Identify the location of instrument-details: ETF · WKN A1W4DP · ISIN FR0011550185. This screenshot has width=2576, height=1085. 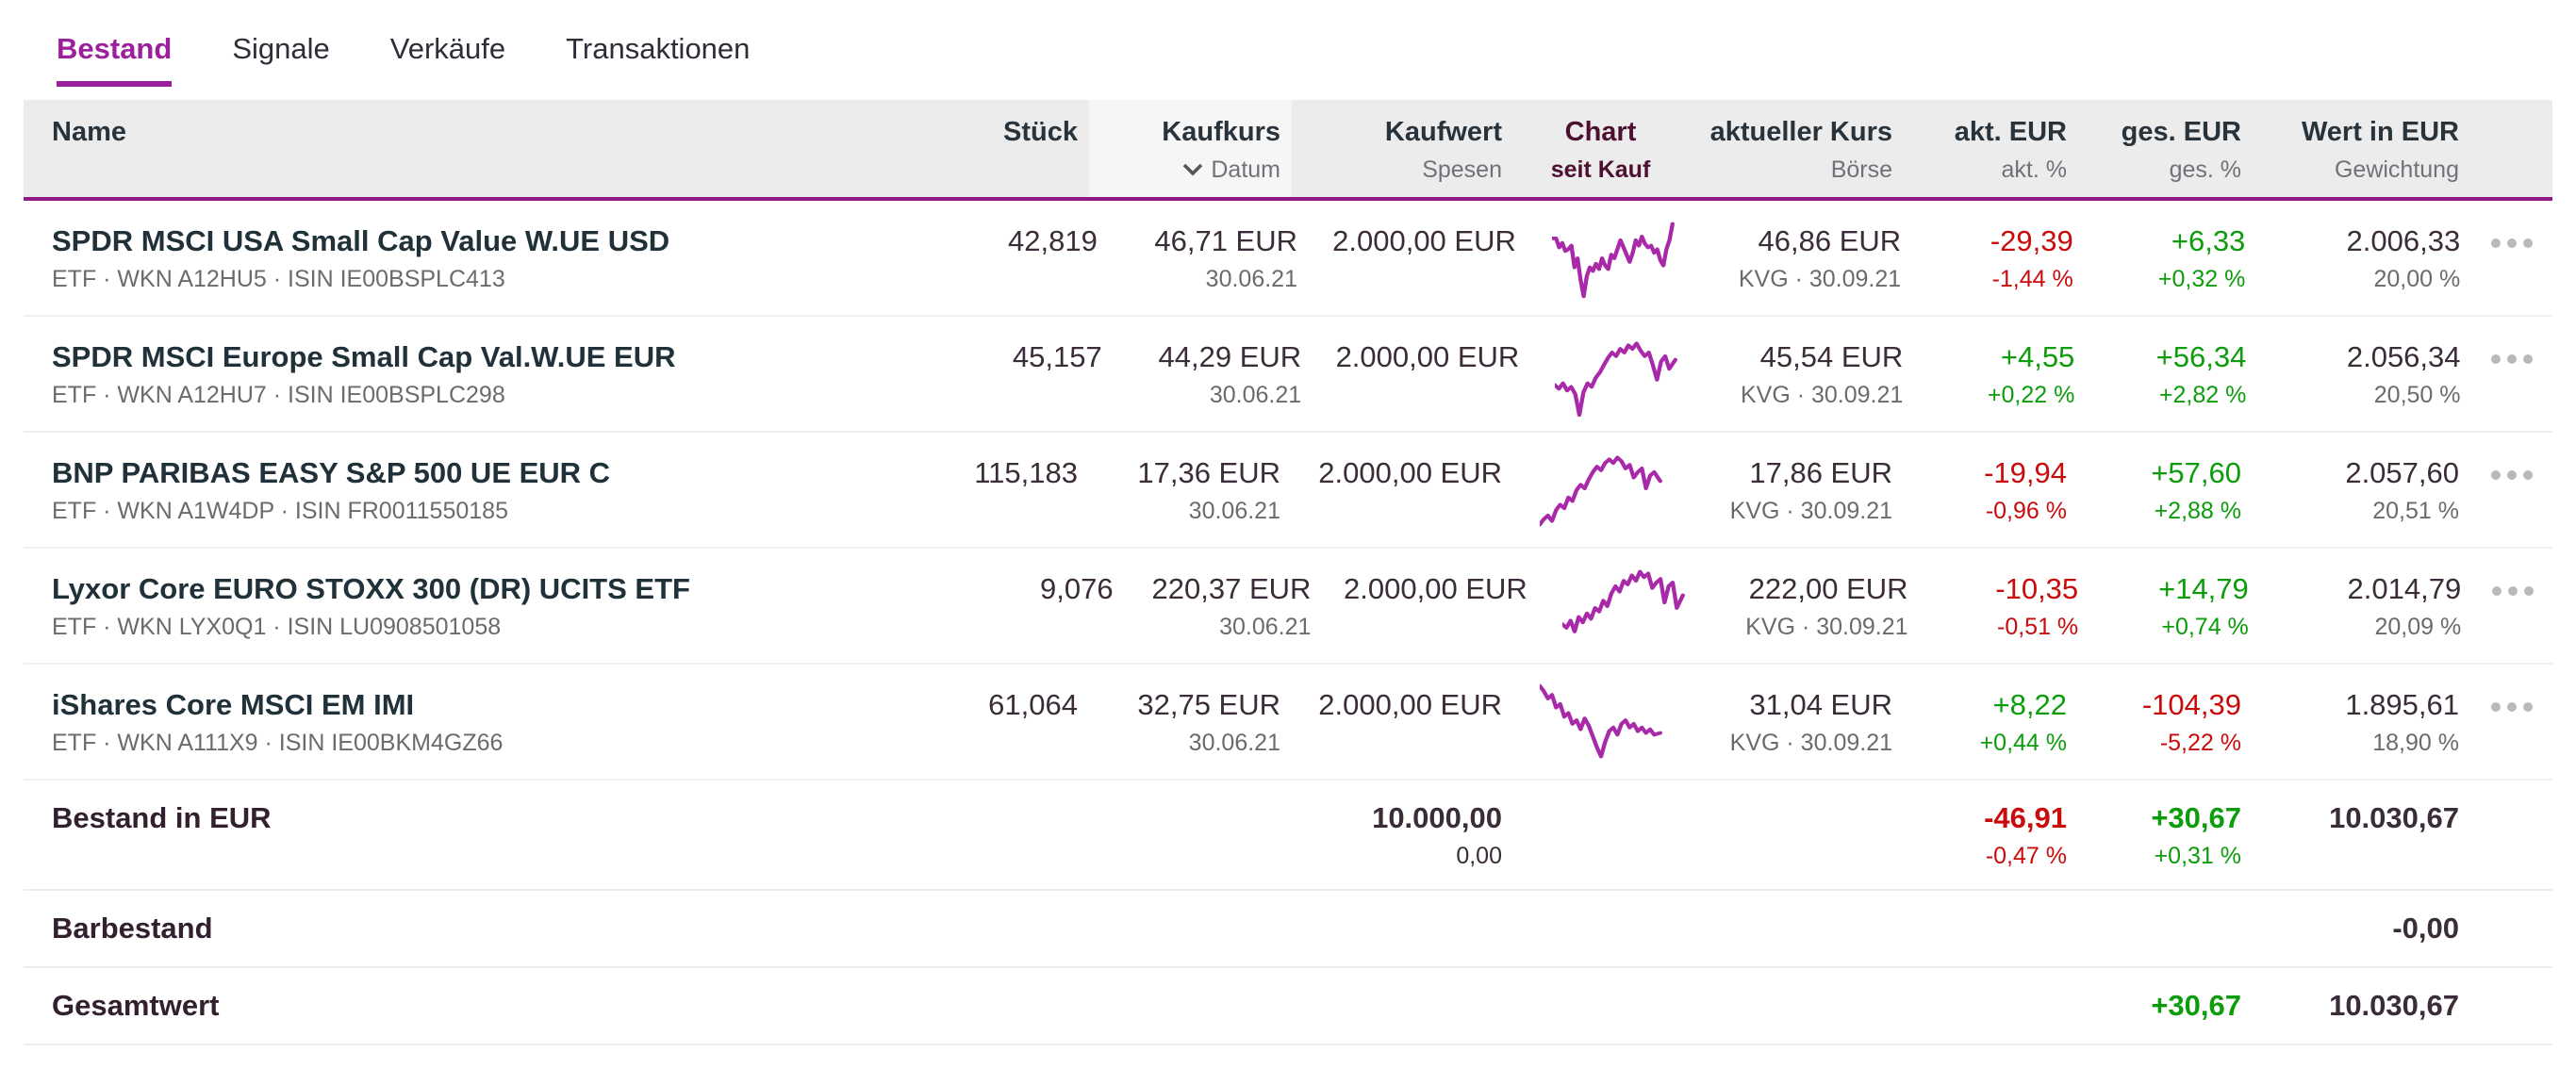
(280, 510).